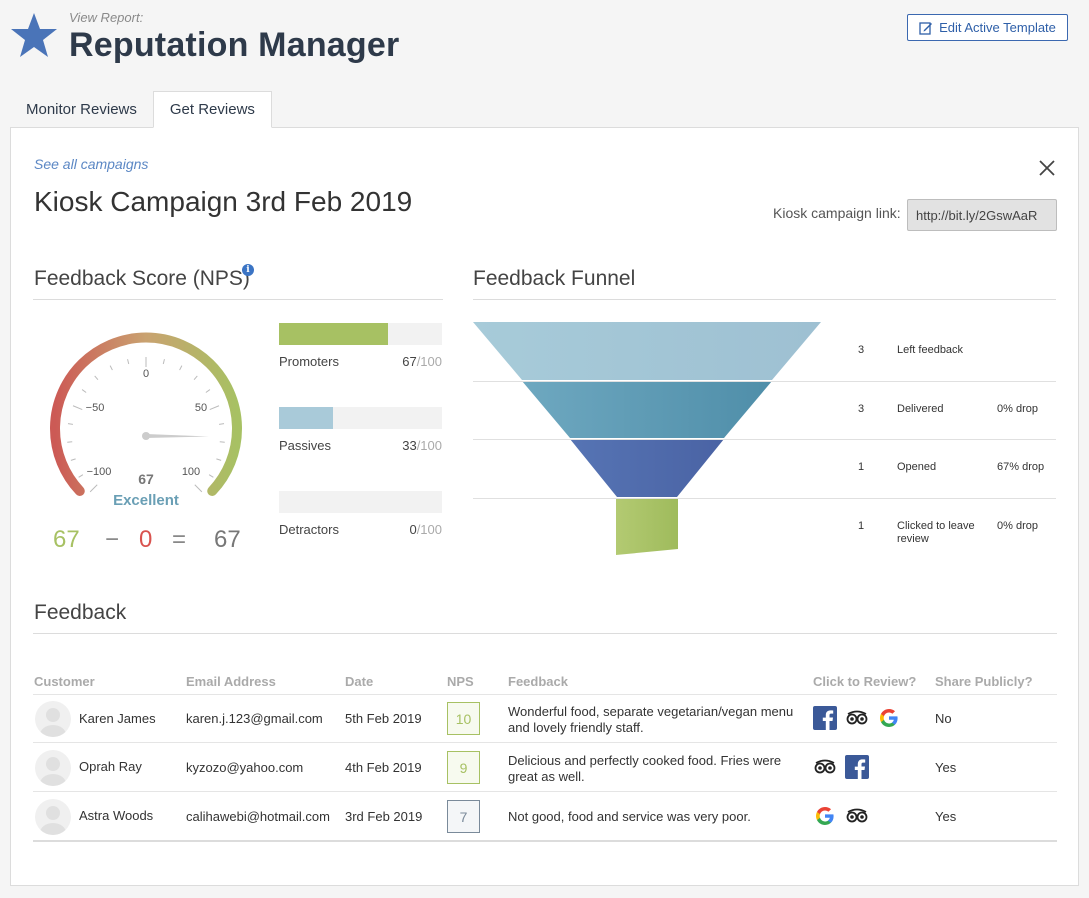 The image size is (1089, 898). What do you see at coordinates (360, 418) in the screenshot?
I see `passives-track` at bounding box center [360, 418].